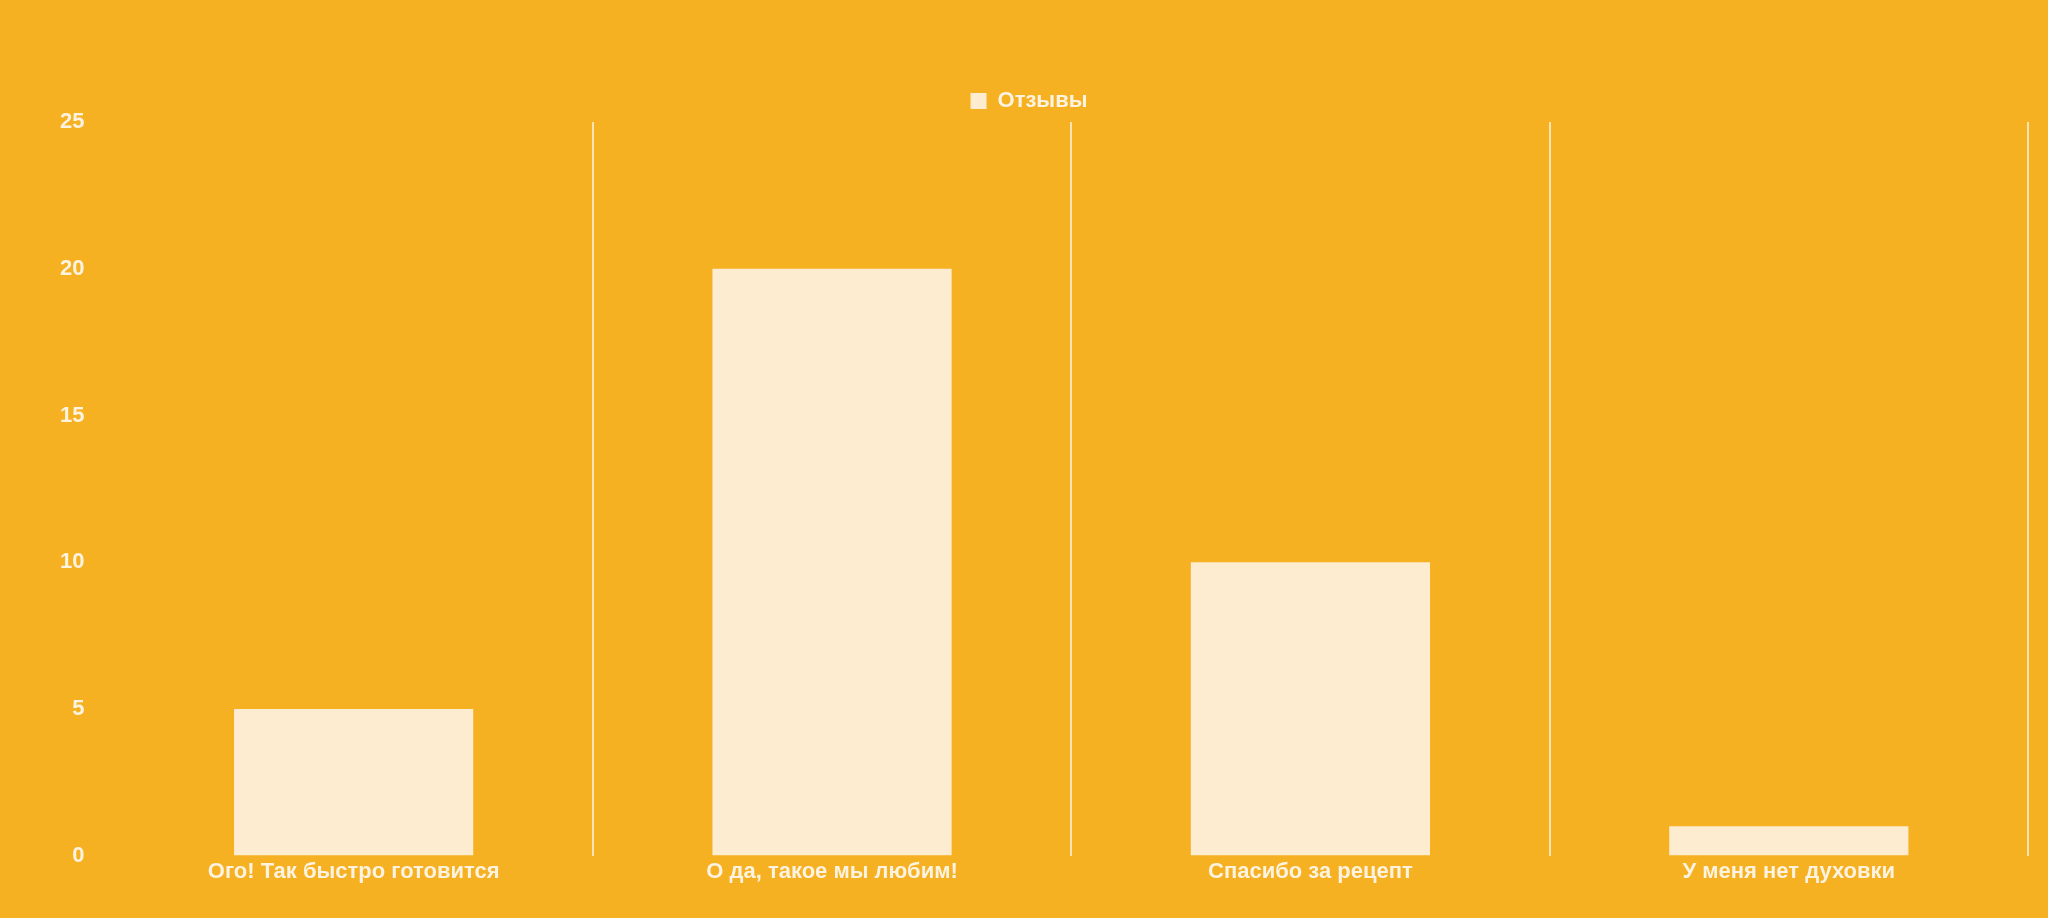 Image resolution: width=2048 pixels, height=918 pixels. Describe the element at coordinates (353, 870) in the screenshot. I see `x-tick-label: Ого! Так быстро готовится` at that location.